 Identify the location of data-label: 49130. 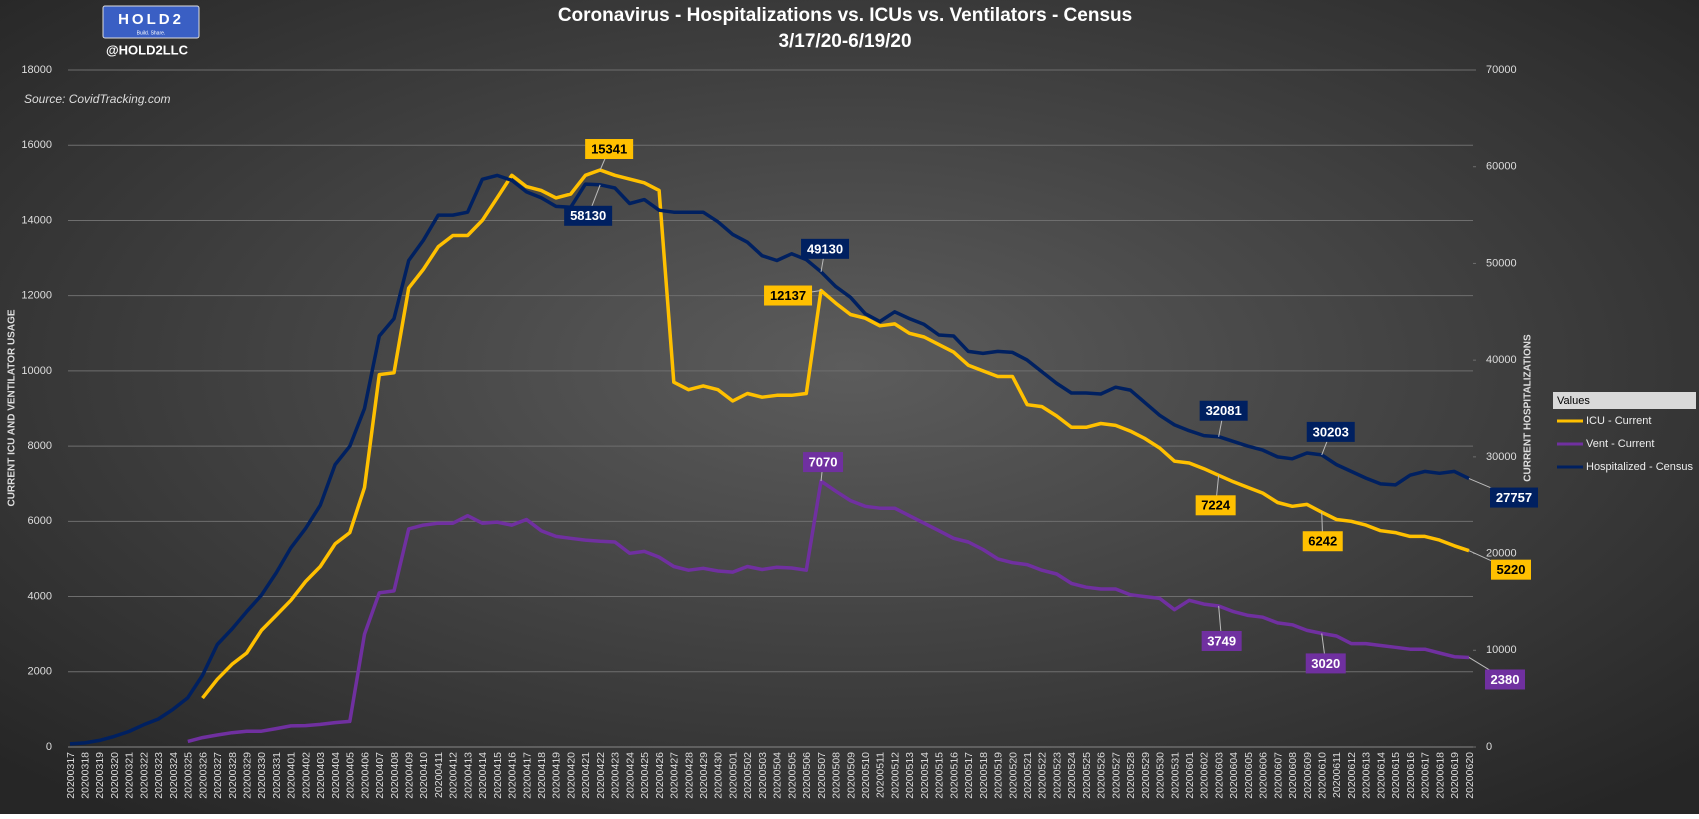
(825, 248).